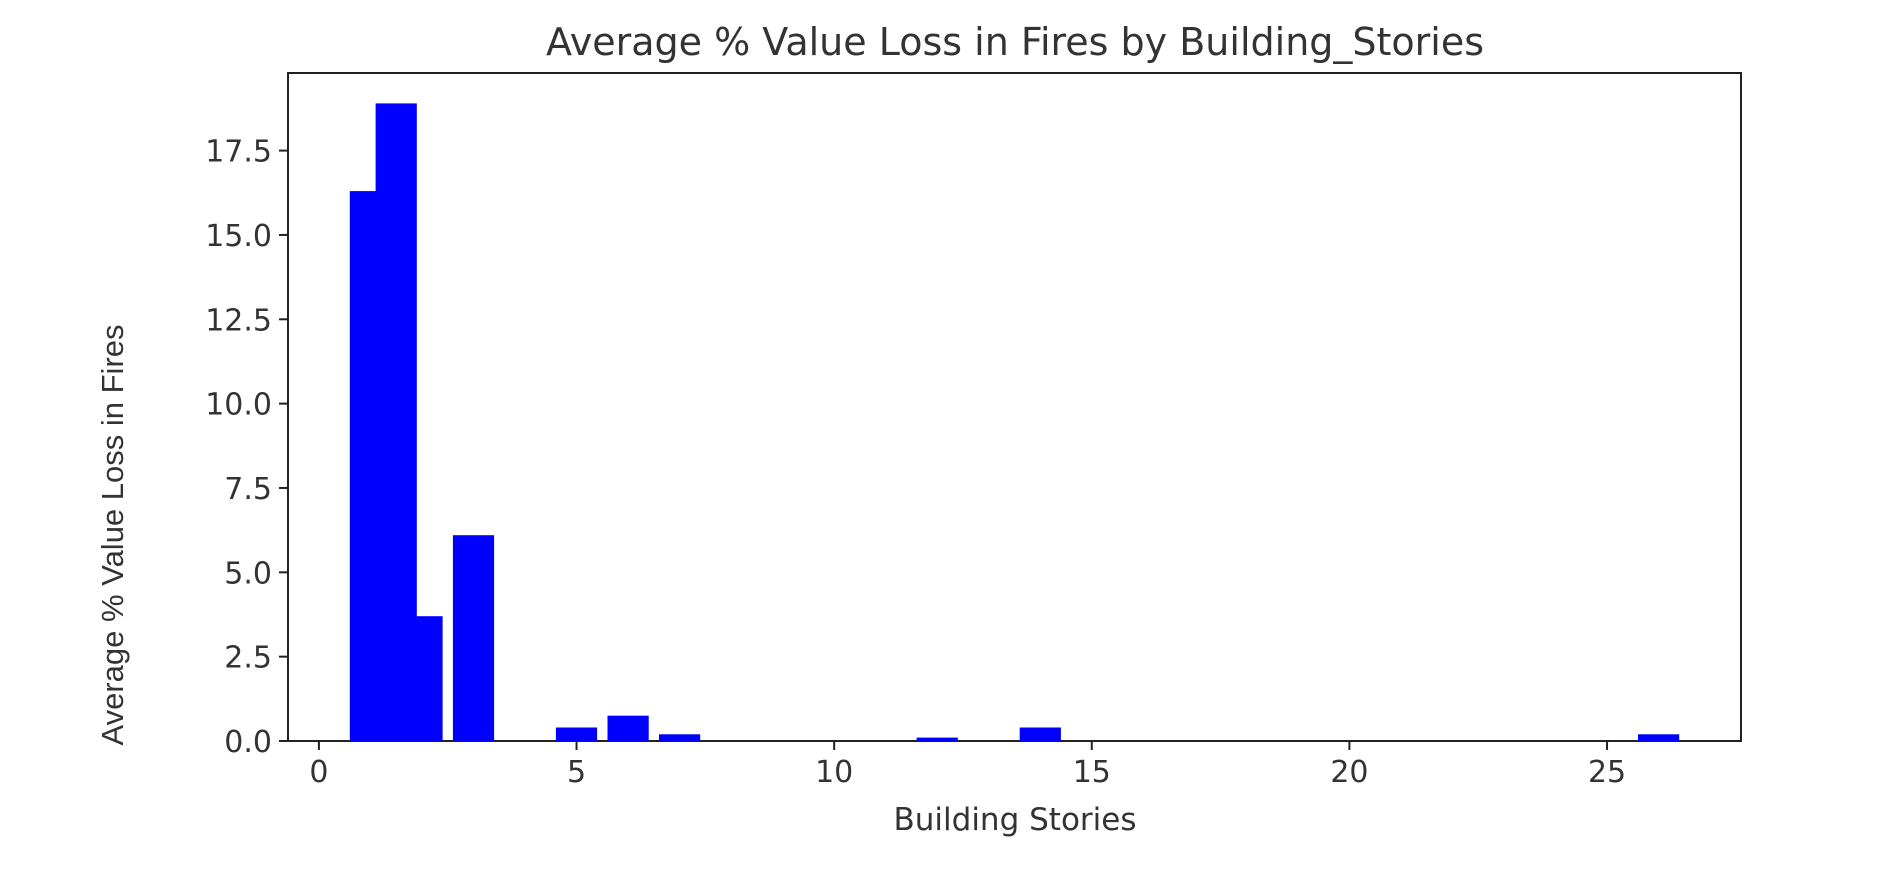  Describe the element at coordinates (1092, 772) in the screenshot. I see `x-tick-label: 15` at that location.